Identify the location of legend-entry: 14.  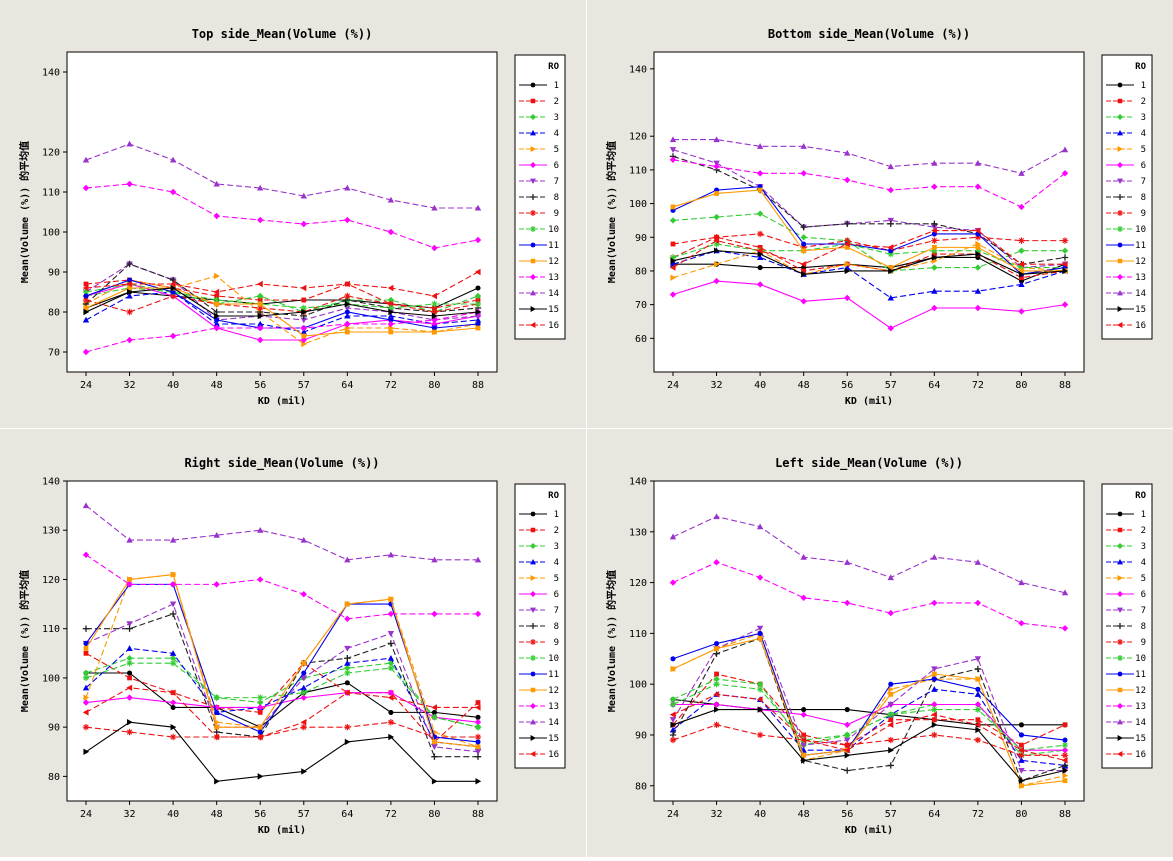
(539, 723).